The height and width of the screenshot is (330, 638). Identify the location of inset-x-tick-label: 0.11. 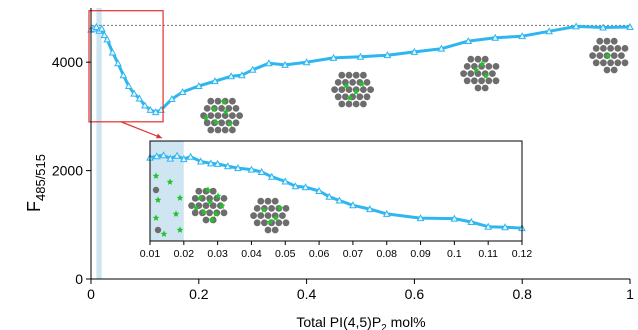
(488, 254).